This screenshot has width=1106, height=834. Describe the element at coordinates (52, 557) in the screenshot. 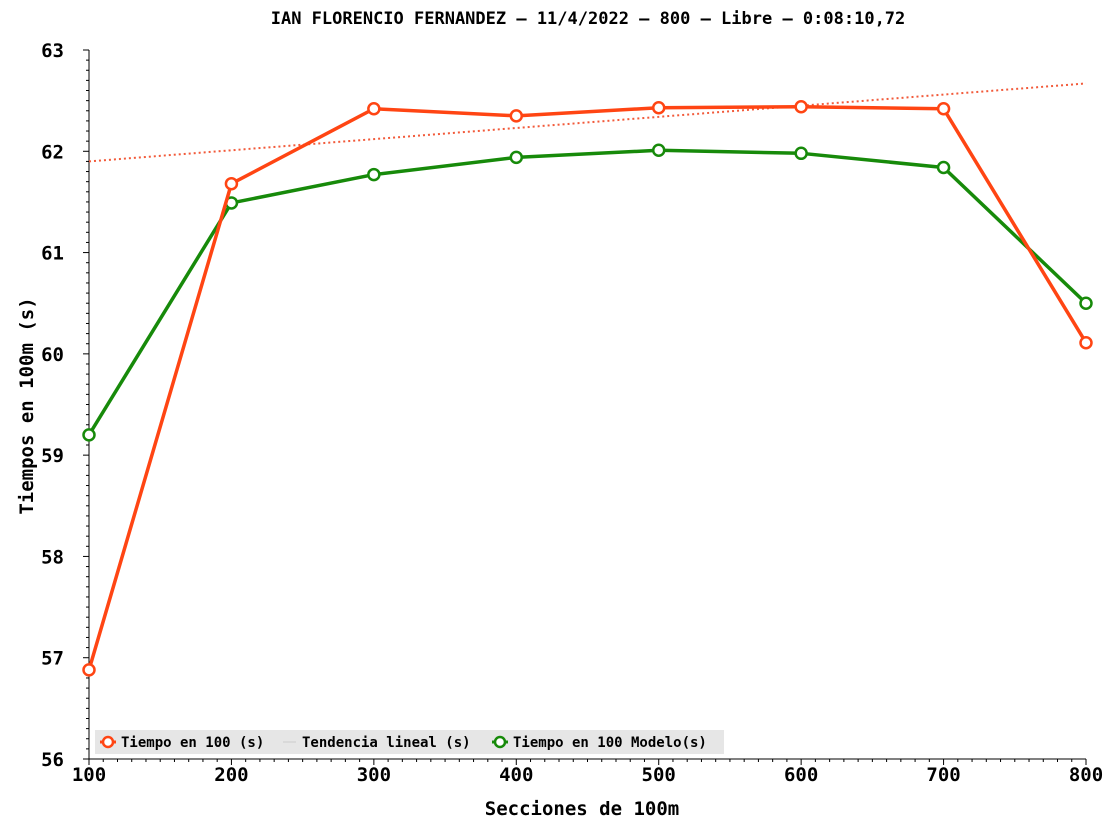

I see `y-tick-label: 58` at that location.